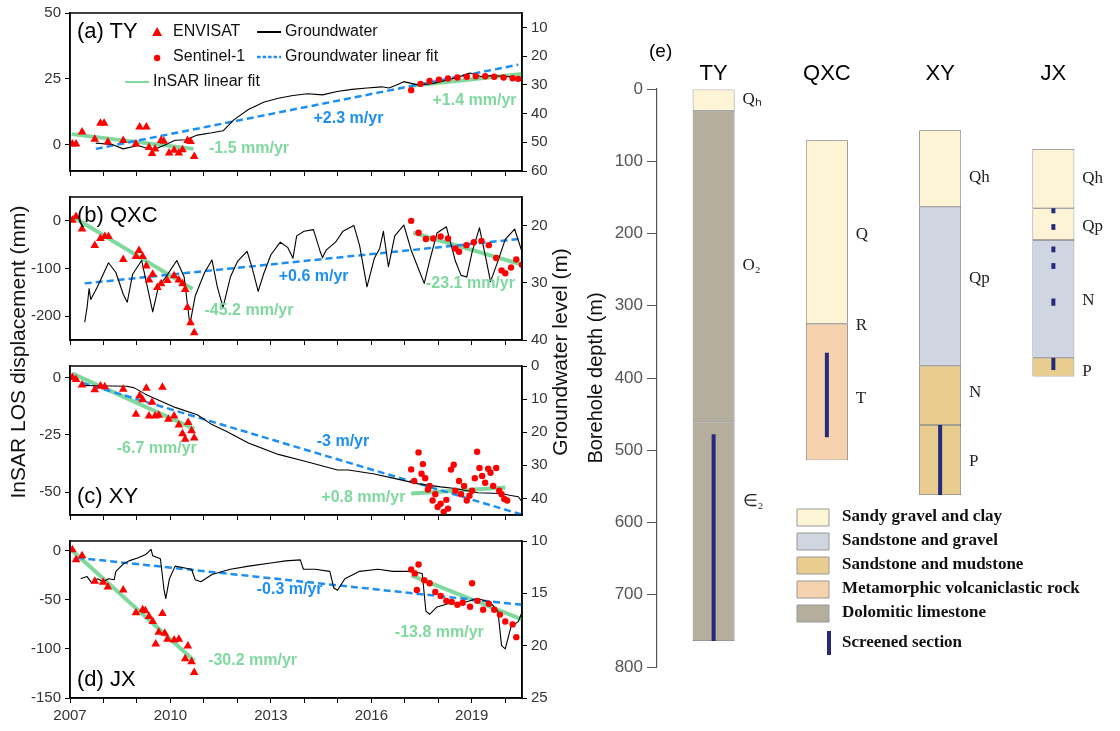 The image size is (1120, 731). What do you see at coordinates (52, 77) in the screenshot?
I see `y-tick-label: 25` at bounding box center [52, 77].